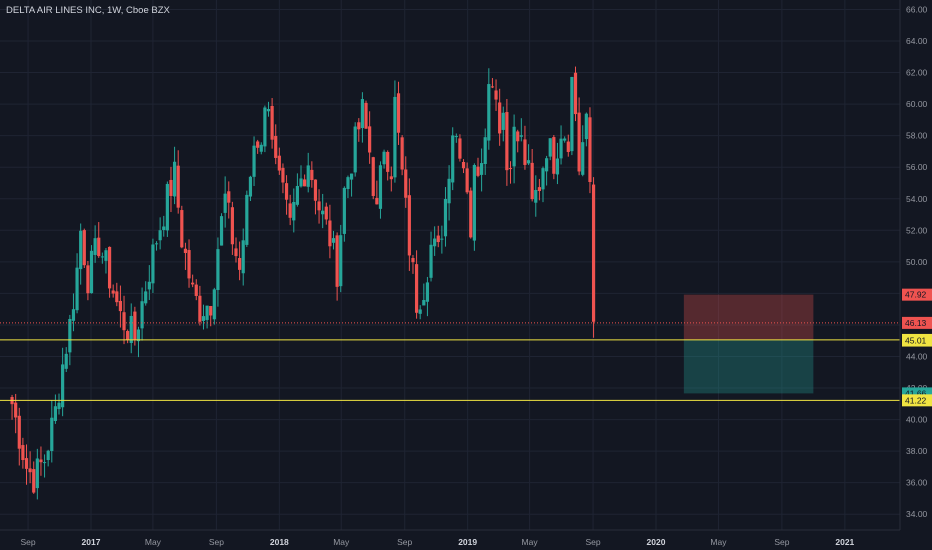  What do you see at coordinates (748, 366) in the screenshot?
I see `take-profit-zone` at bounding box center [748, 366].